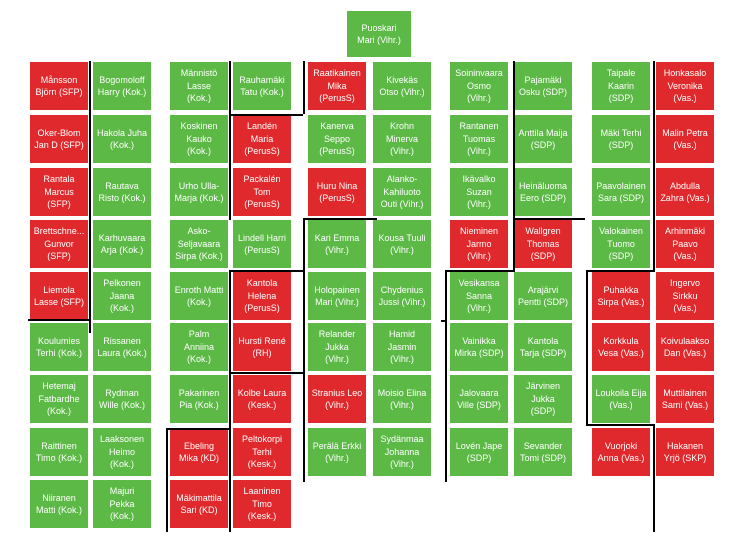  I want to click on seat: Kantola Helena (PerusS), so click(262, 296).